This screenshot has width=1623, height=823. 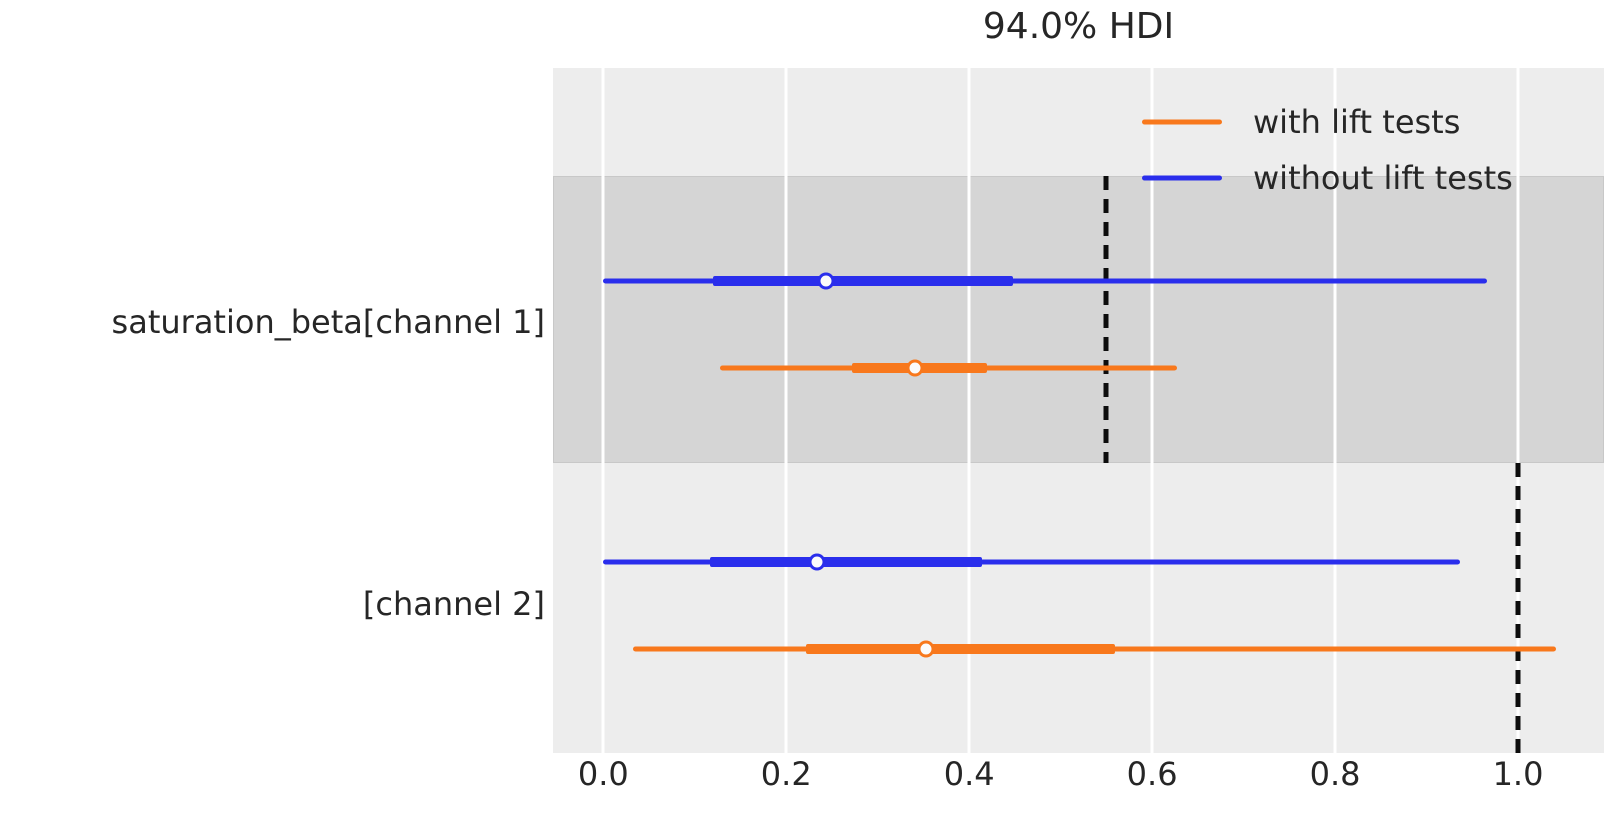 I want to click on x-axis-tick-label: 0.6, so click(x=1152, y=774).